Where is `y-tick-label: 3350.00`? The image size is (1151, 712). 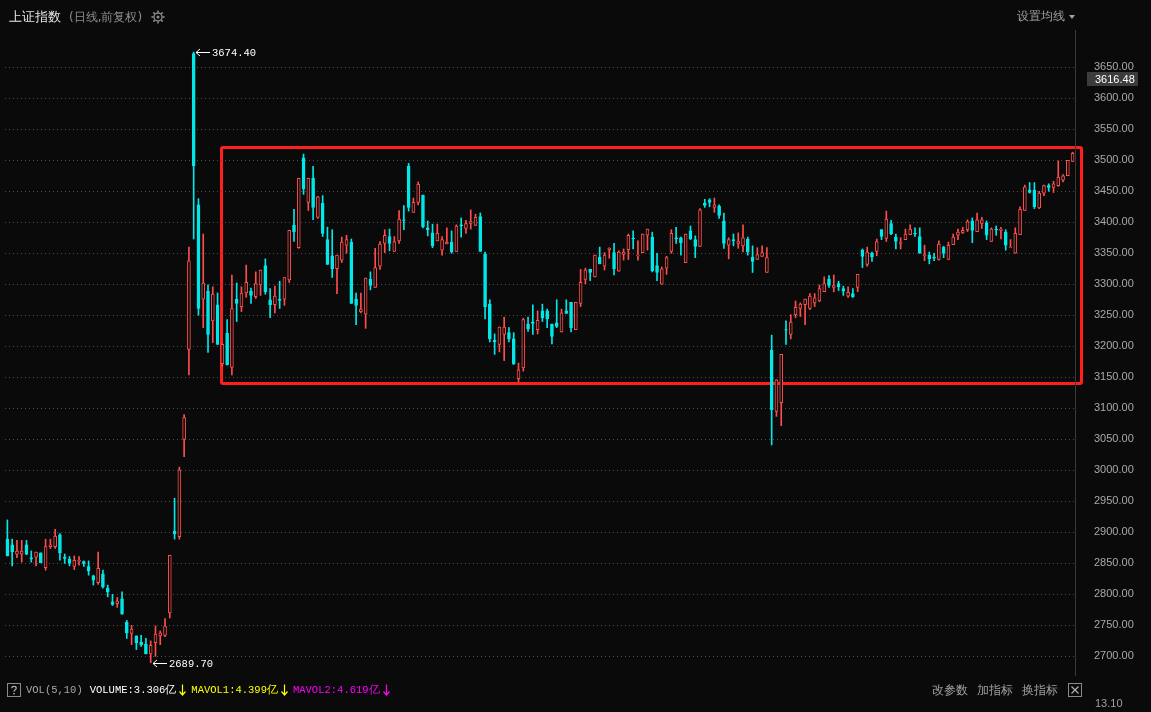
y-tick-label: 3350.00 is located at coordinates (1114, 252).